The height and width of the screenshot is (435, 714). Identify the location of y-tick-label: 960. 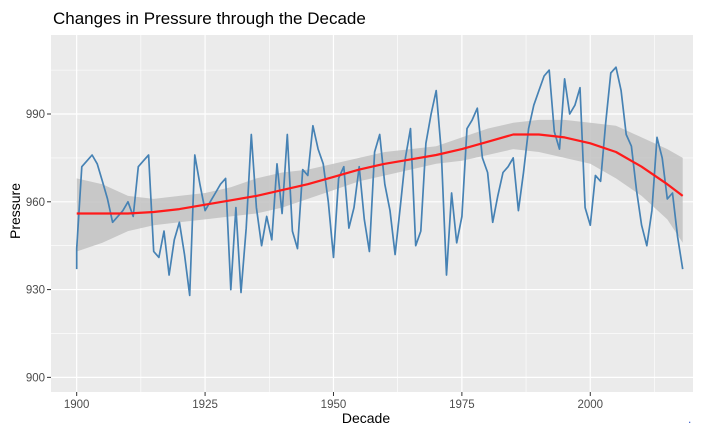
(35, 203).